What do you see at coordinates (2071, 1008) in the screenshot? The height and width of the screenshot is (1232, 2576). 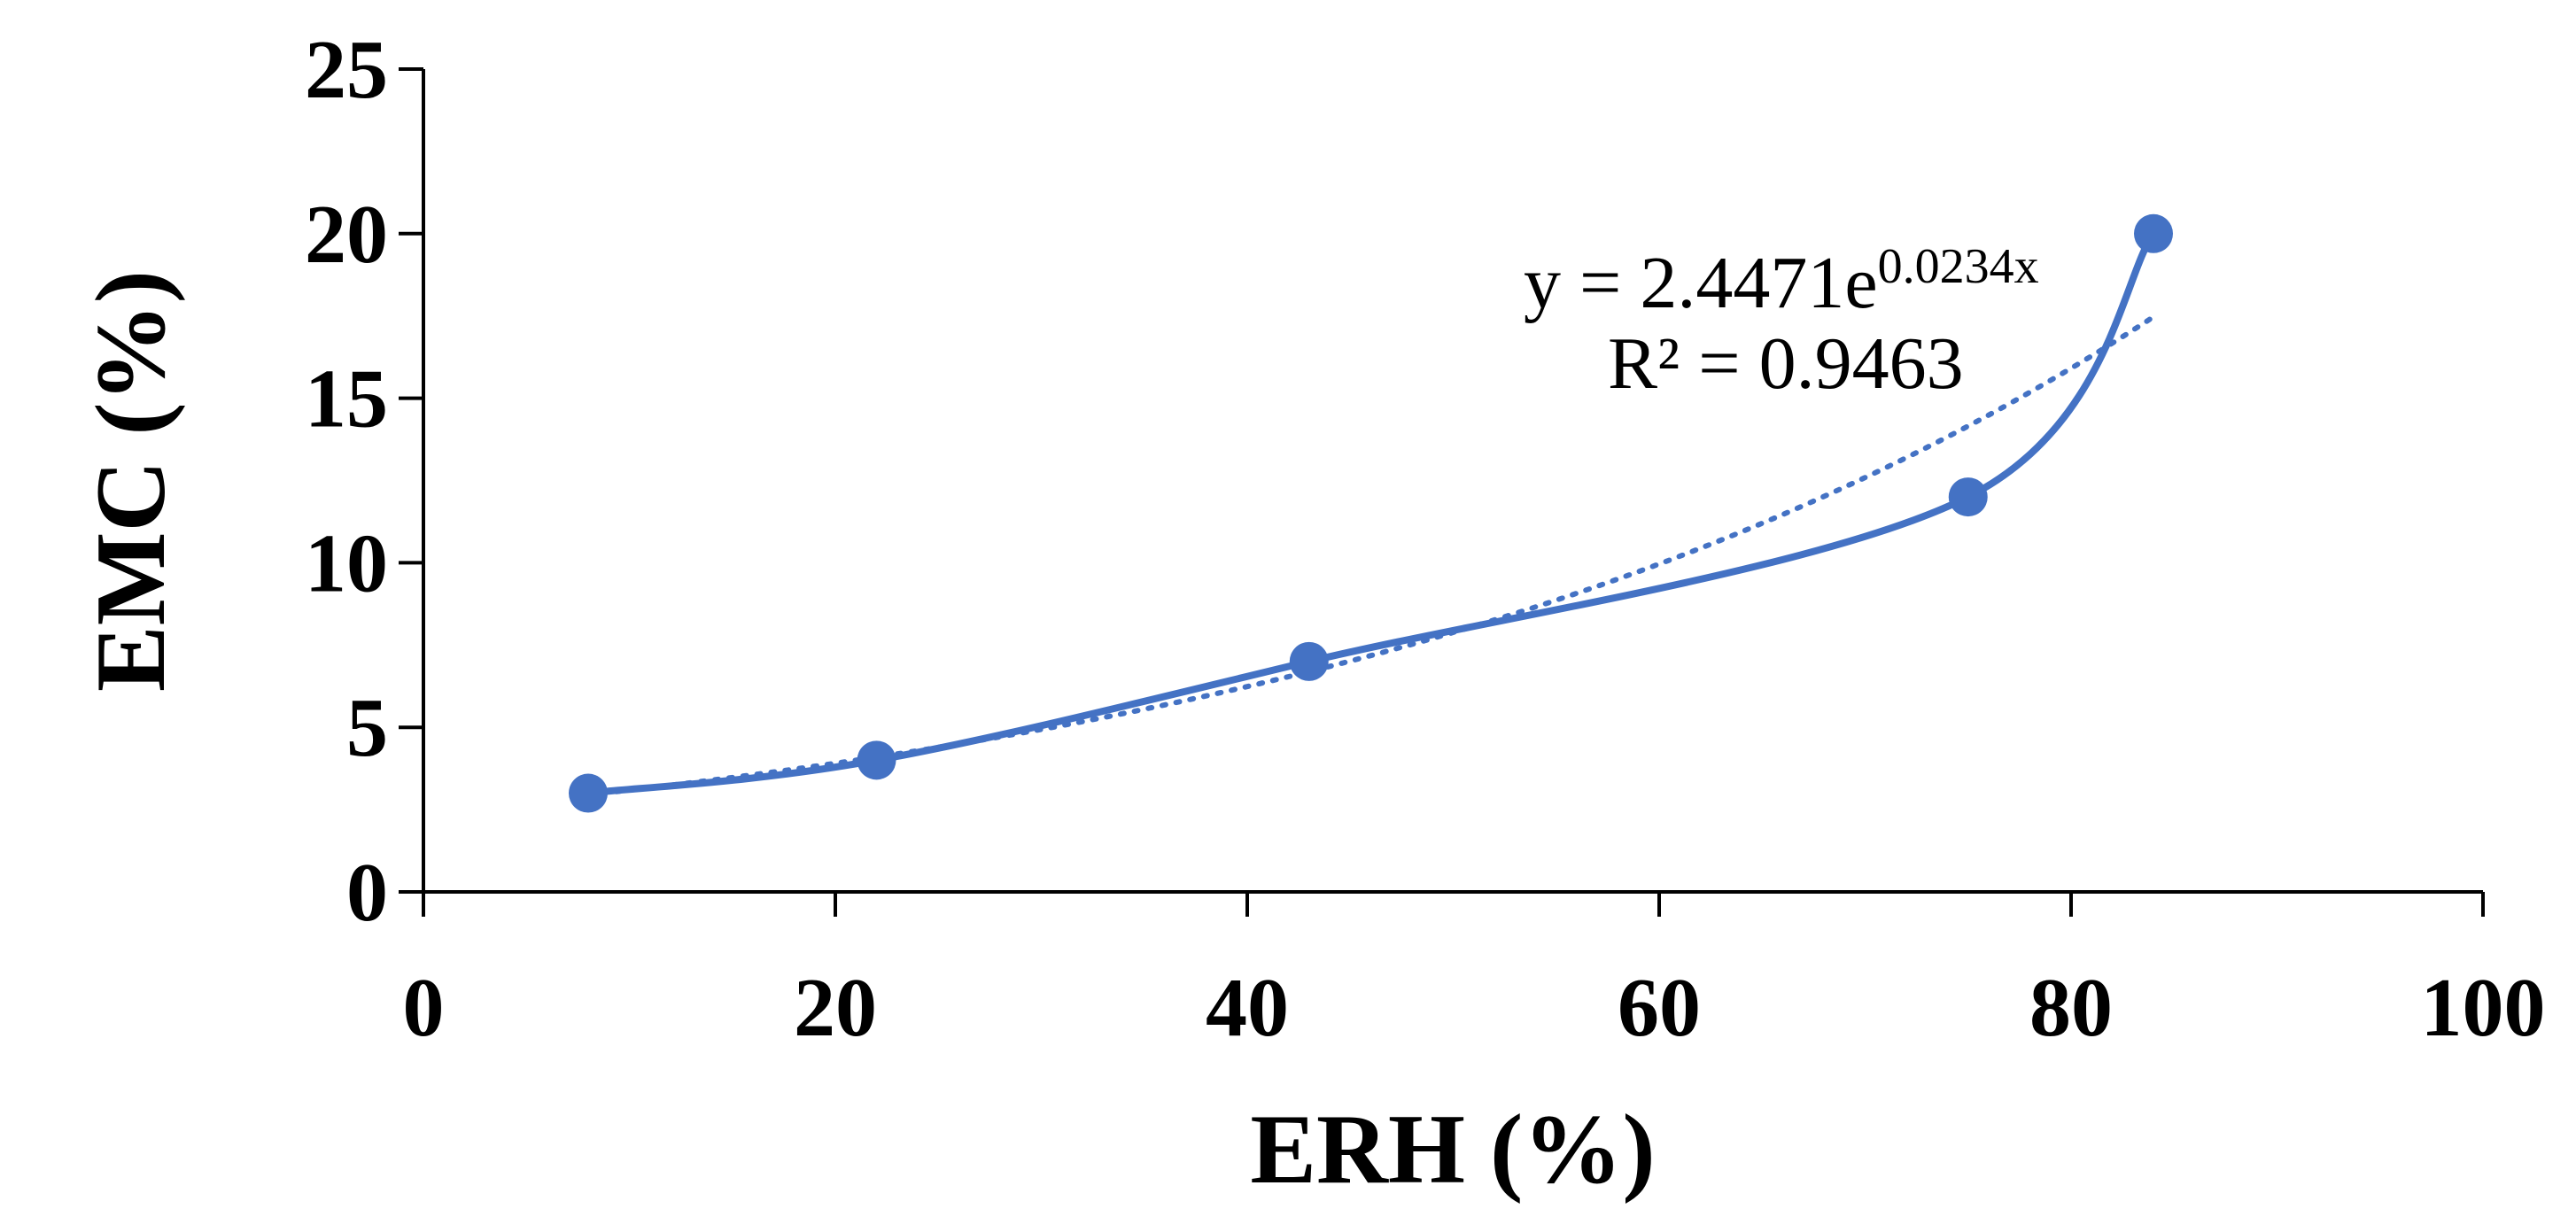 I see `x-tick-label: 80` at bounding box center [2071, 1008].